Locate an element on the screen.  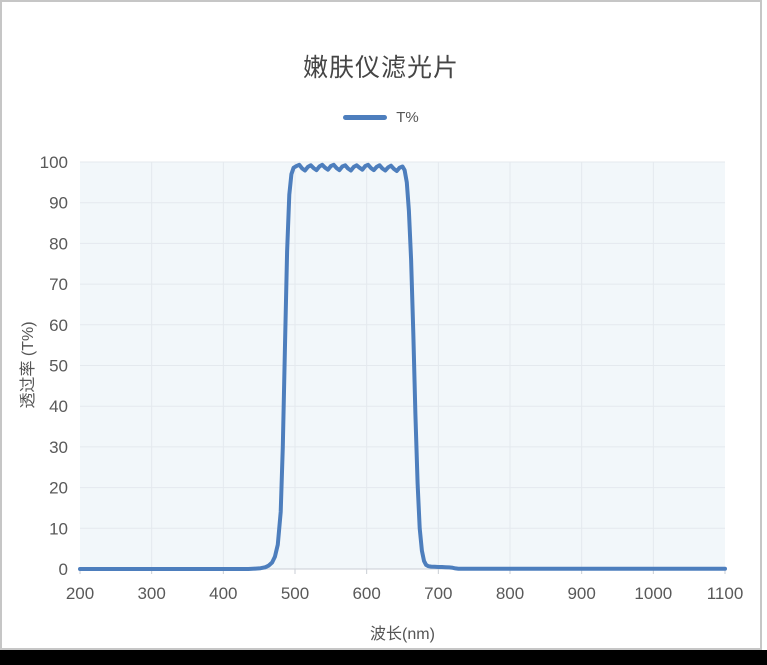
chart-title: 嫩肤仪滤光片 is located at coordinates (380, 68).